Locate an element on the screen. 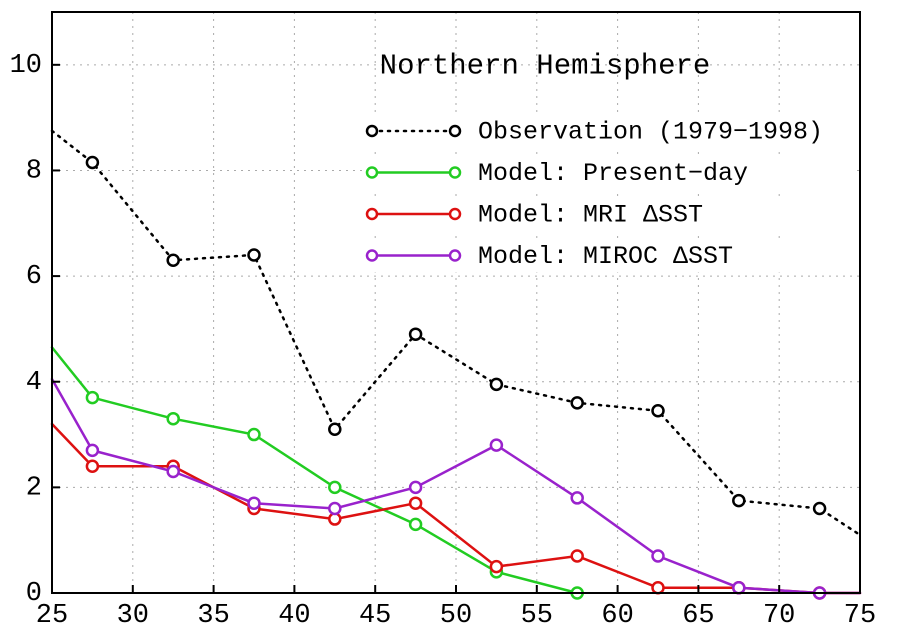  legend-label: Model: MIROC ΔSST is located at coordinates (605, 256).